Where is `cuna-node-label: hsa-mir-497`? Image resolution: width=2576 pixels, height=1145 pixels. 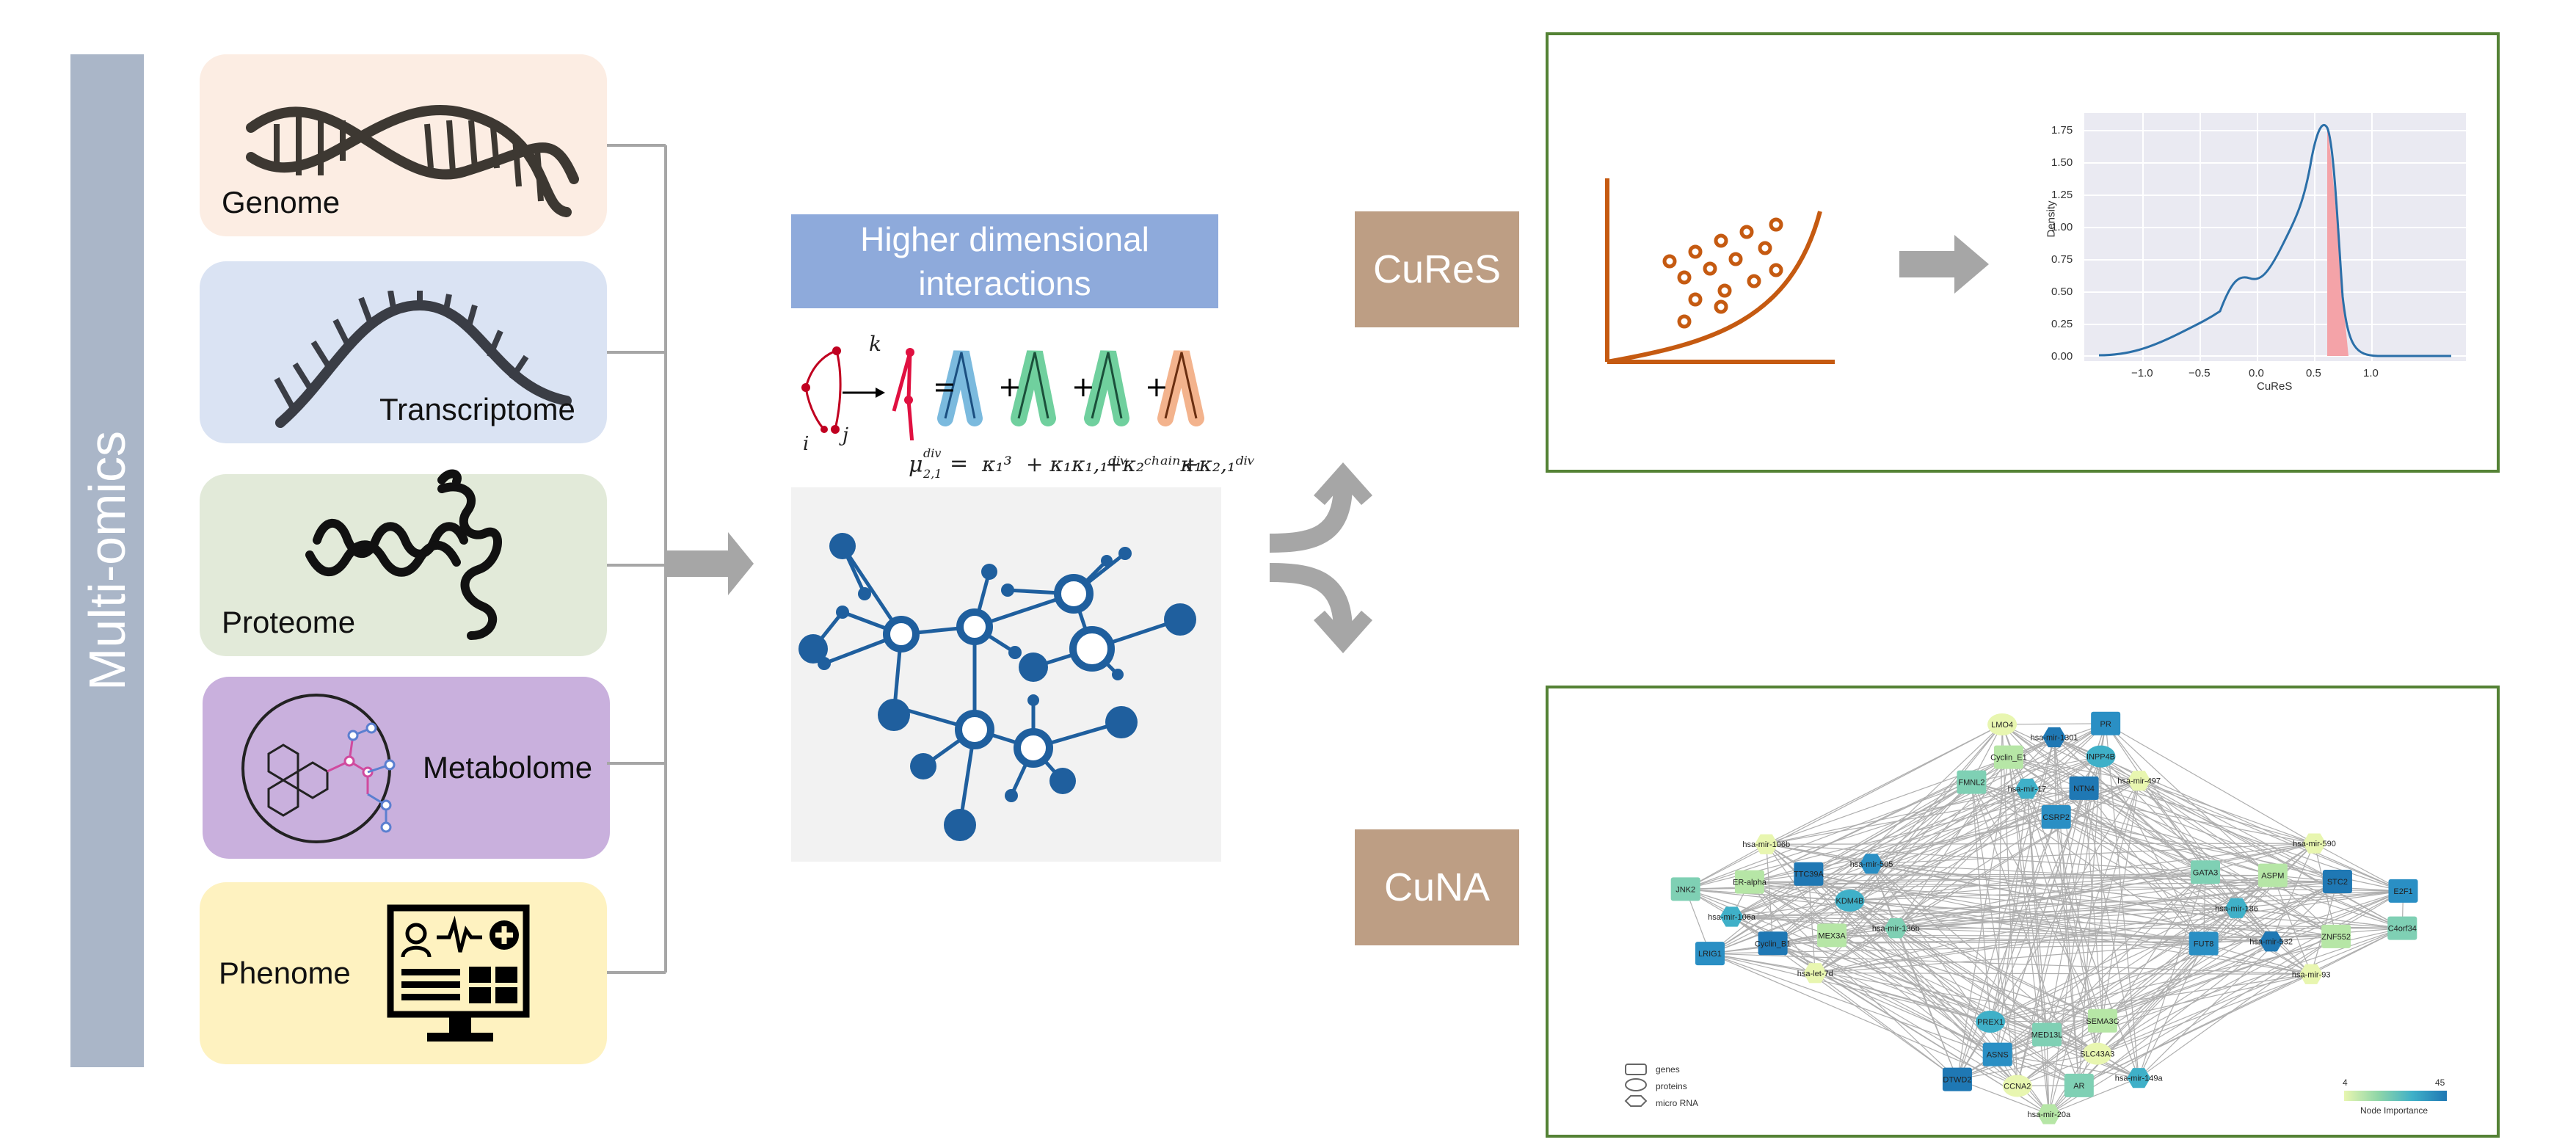
cuna-node-label: hsa-mir-497 is located at coordinates (2139, 781).